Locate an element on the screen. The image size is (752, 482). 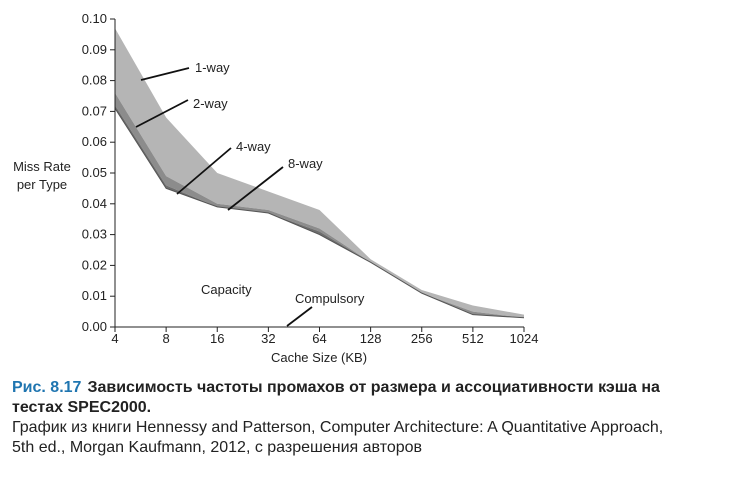
y-tick-label: 0.10 is located at coordinates (94, 18).